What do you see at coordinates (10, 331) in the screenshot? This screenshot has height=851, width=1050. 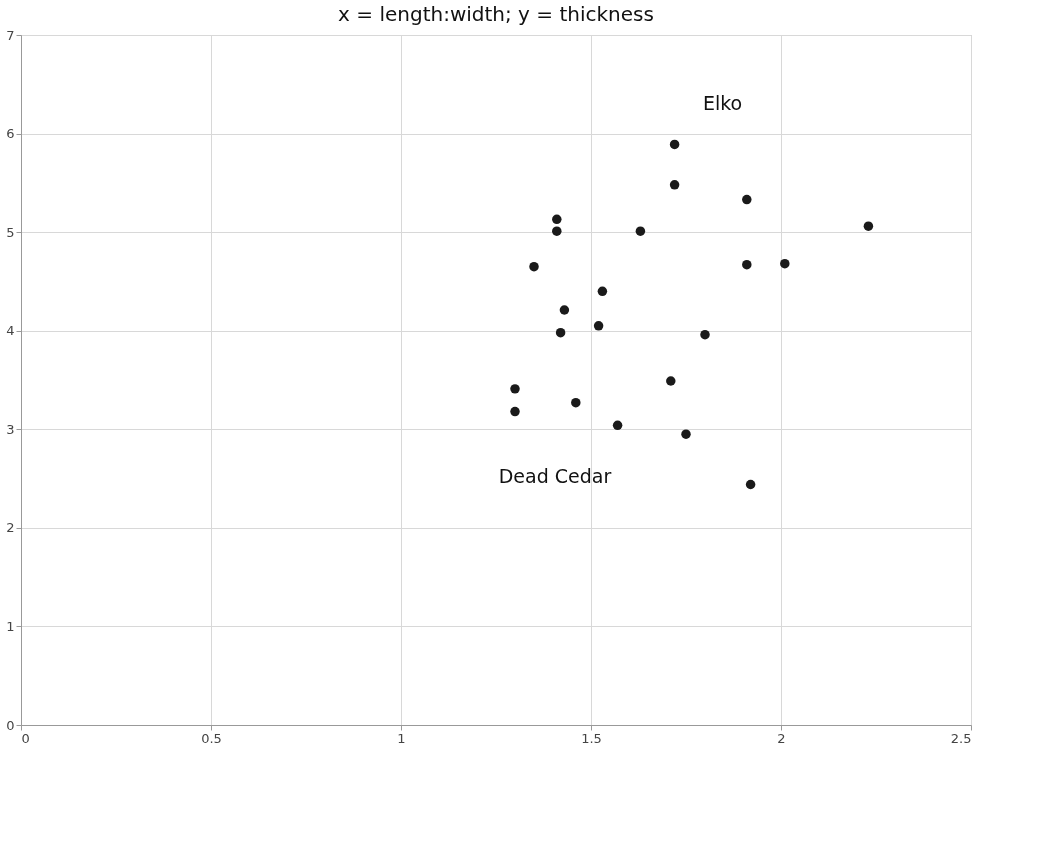 I see `y-tick-label: 4` at bounding box center [10, 331].